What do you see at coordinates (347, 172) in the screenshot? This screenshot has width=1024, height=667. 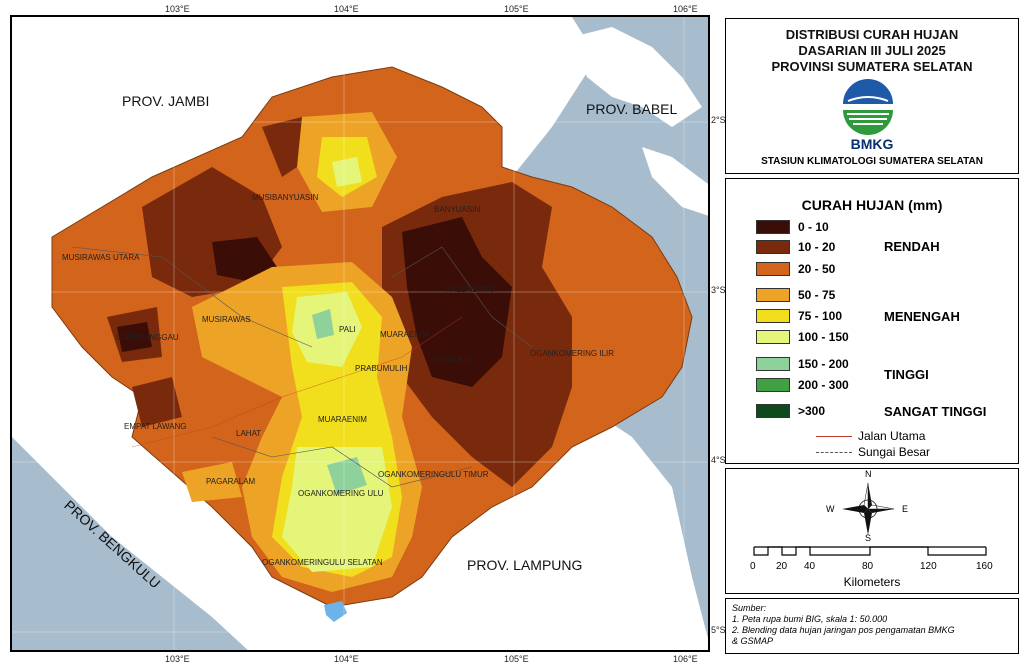 I see `zone-100-150-north` at bounding box center [347, 172].